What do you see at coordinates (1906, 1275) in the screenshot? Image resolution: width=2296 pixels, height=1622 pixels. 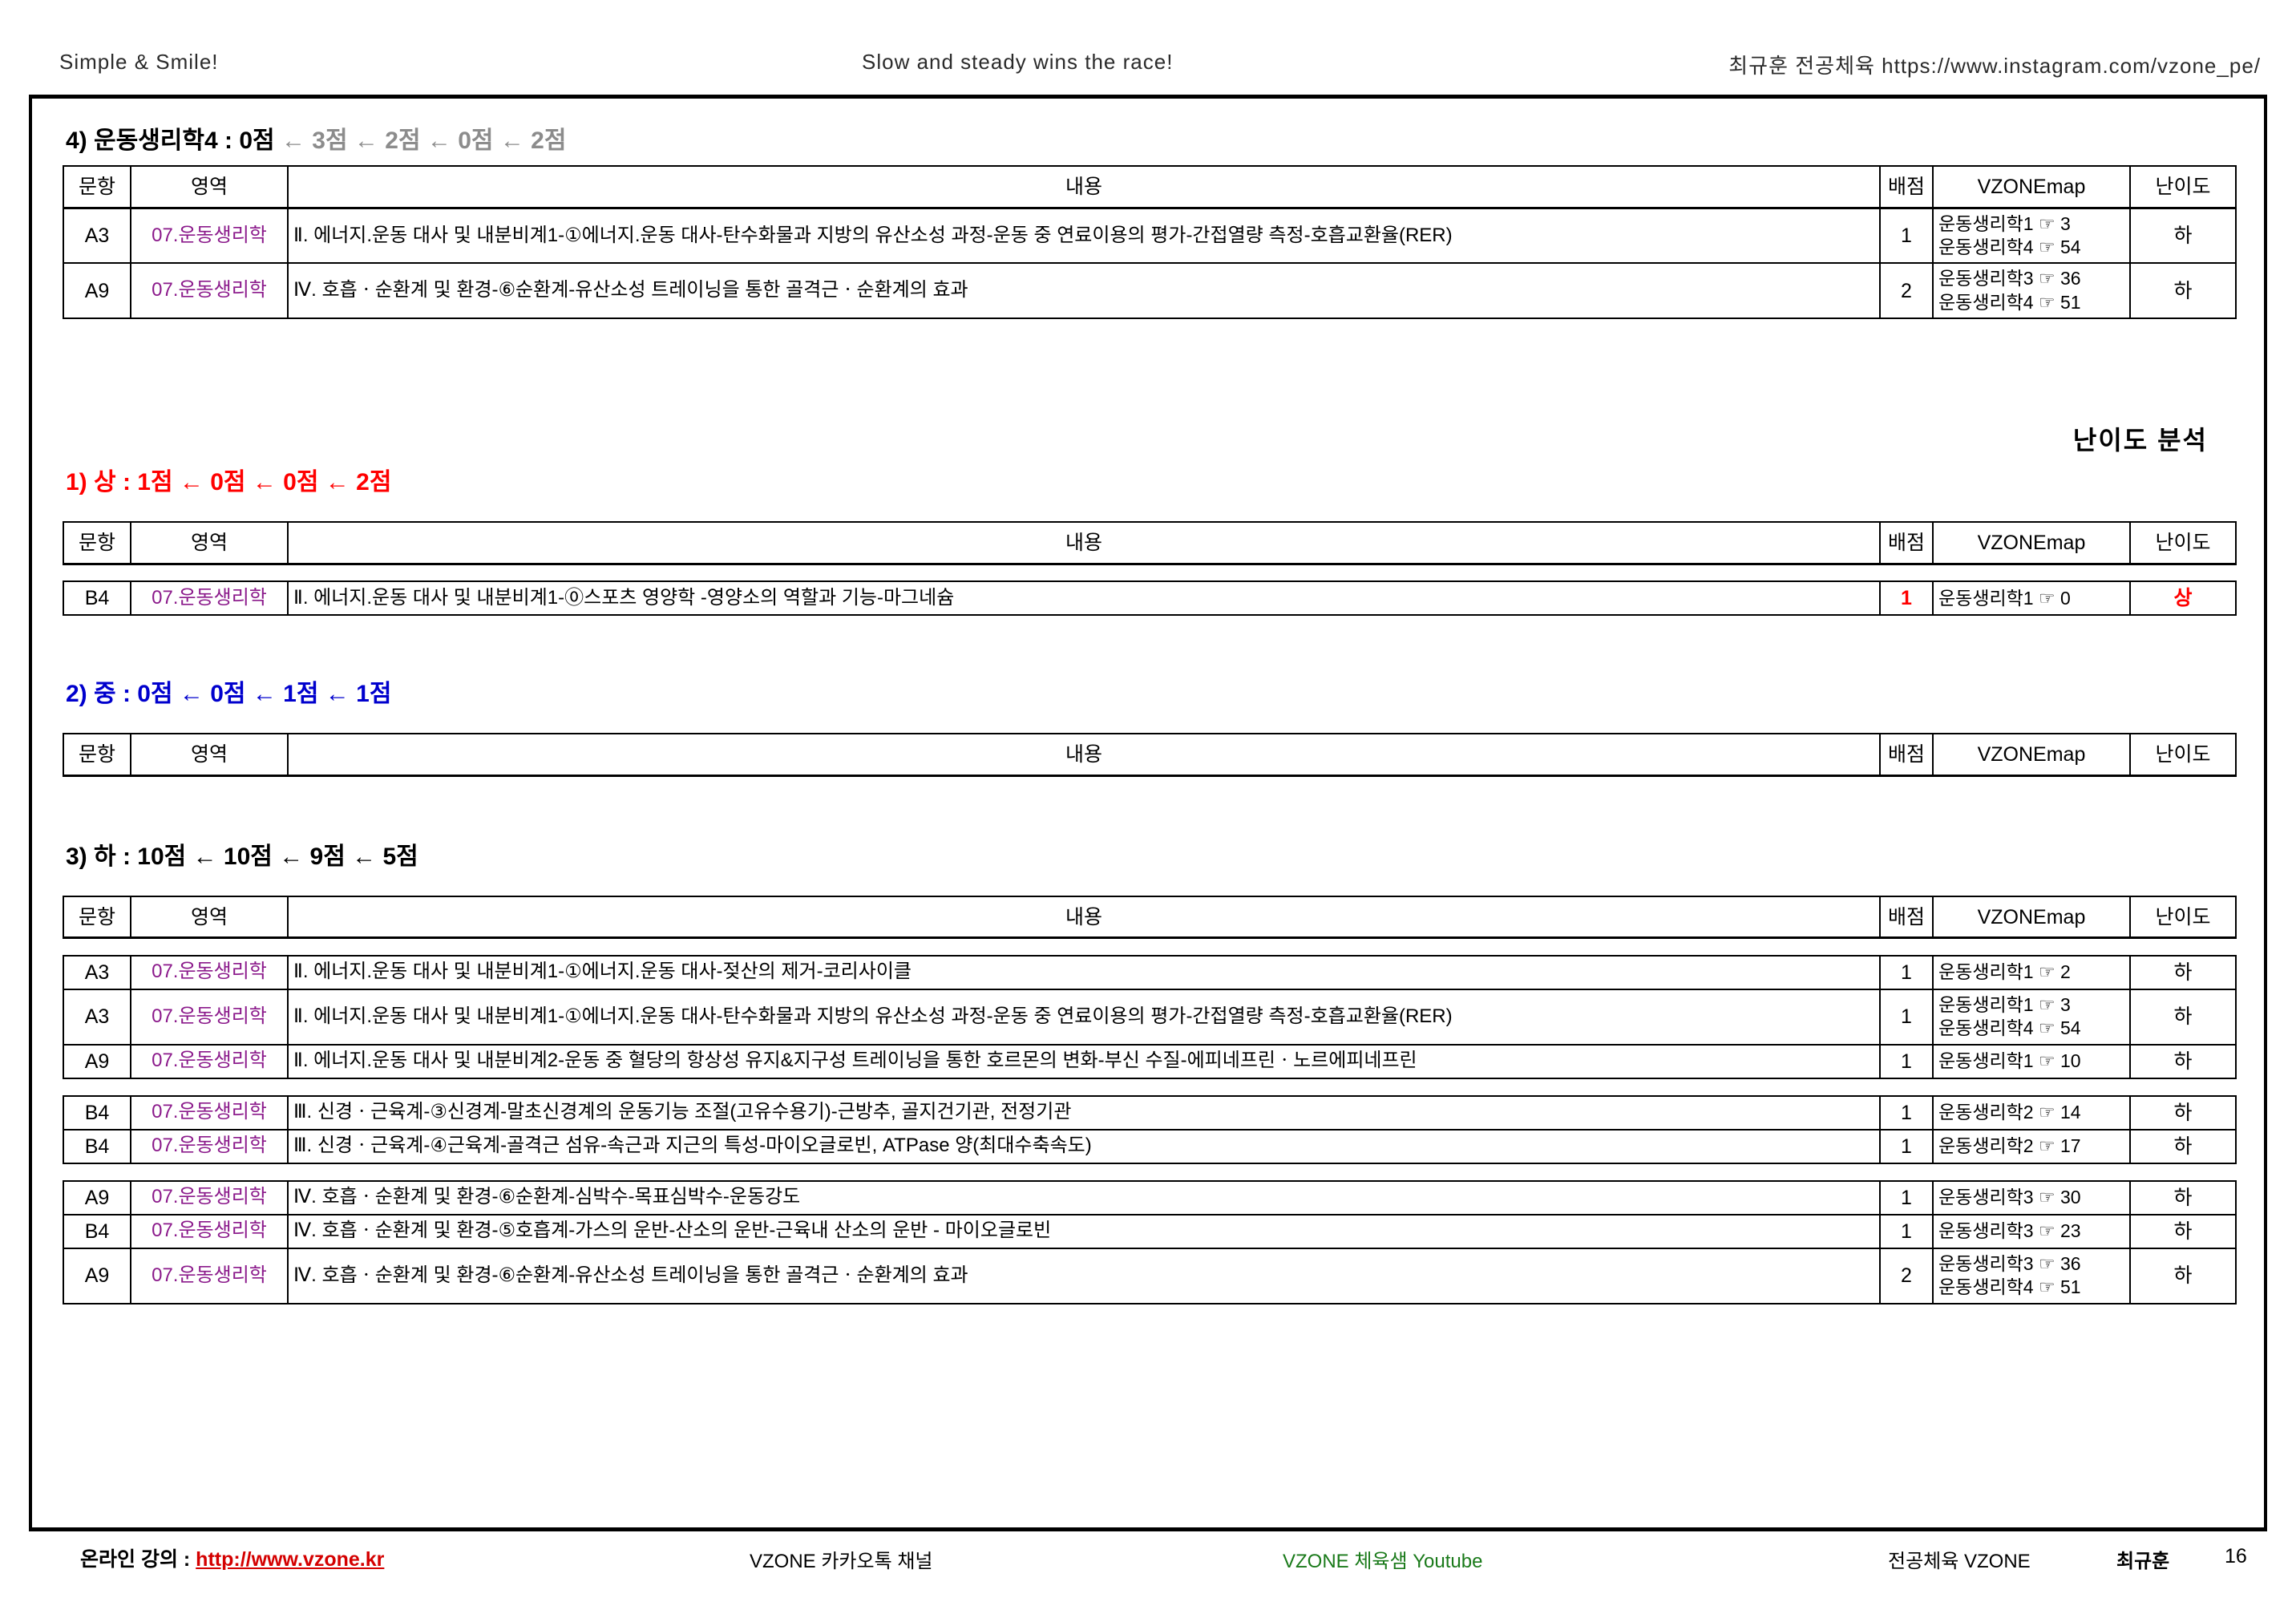 I see `cell-point: 2` at bounding box center [1906, 1275].